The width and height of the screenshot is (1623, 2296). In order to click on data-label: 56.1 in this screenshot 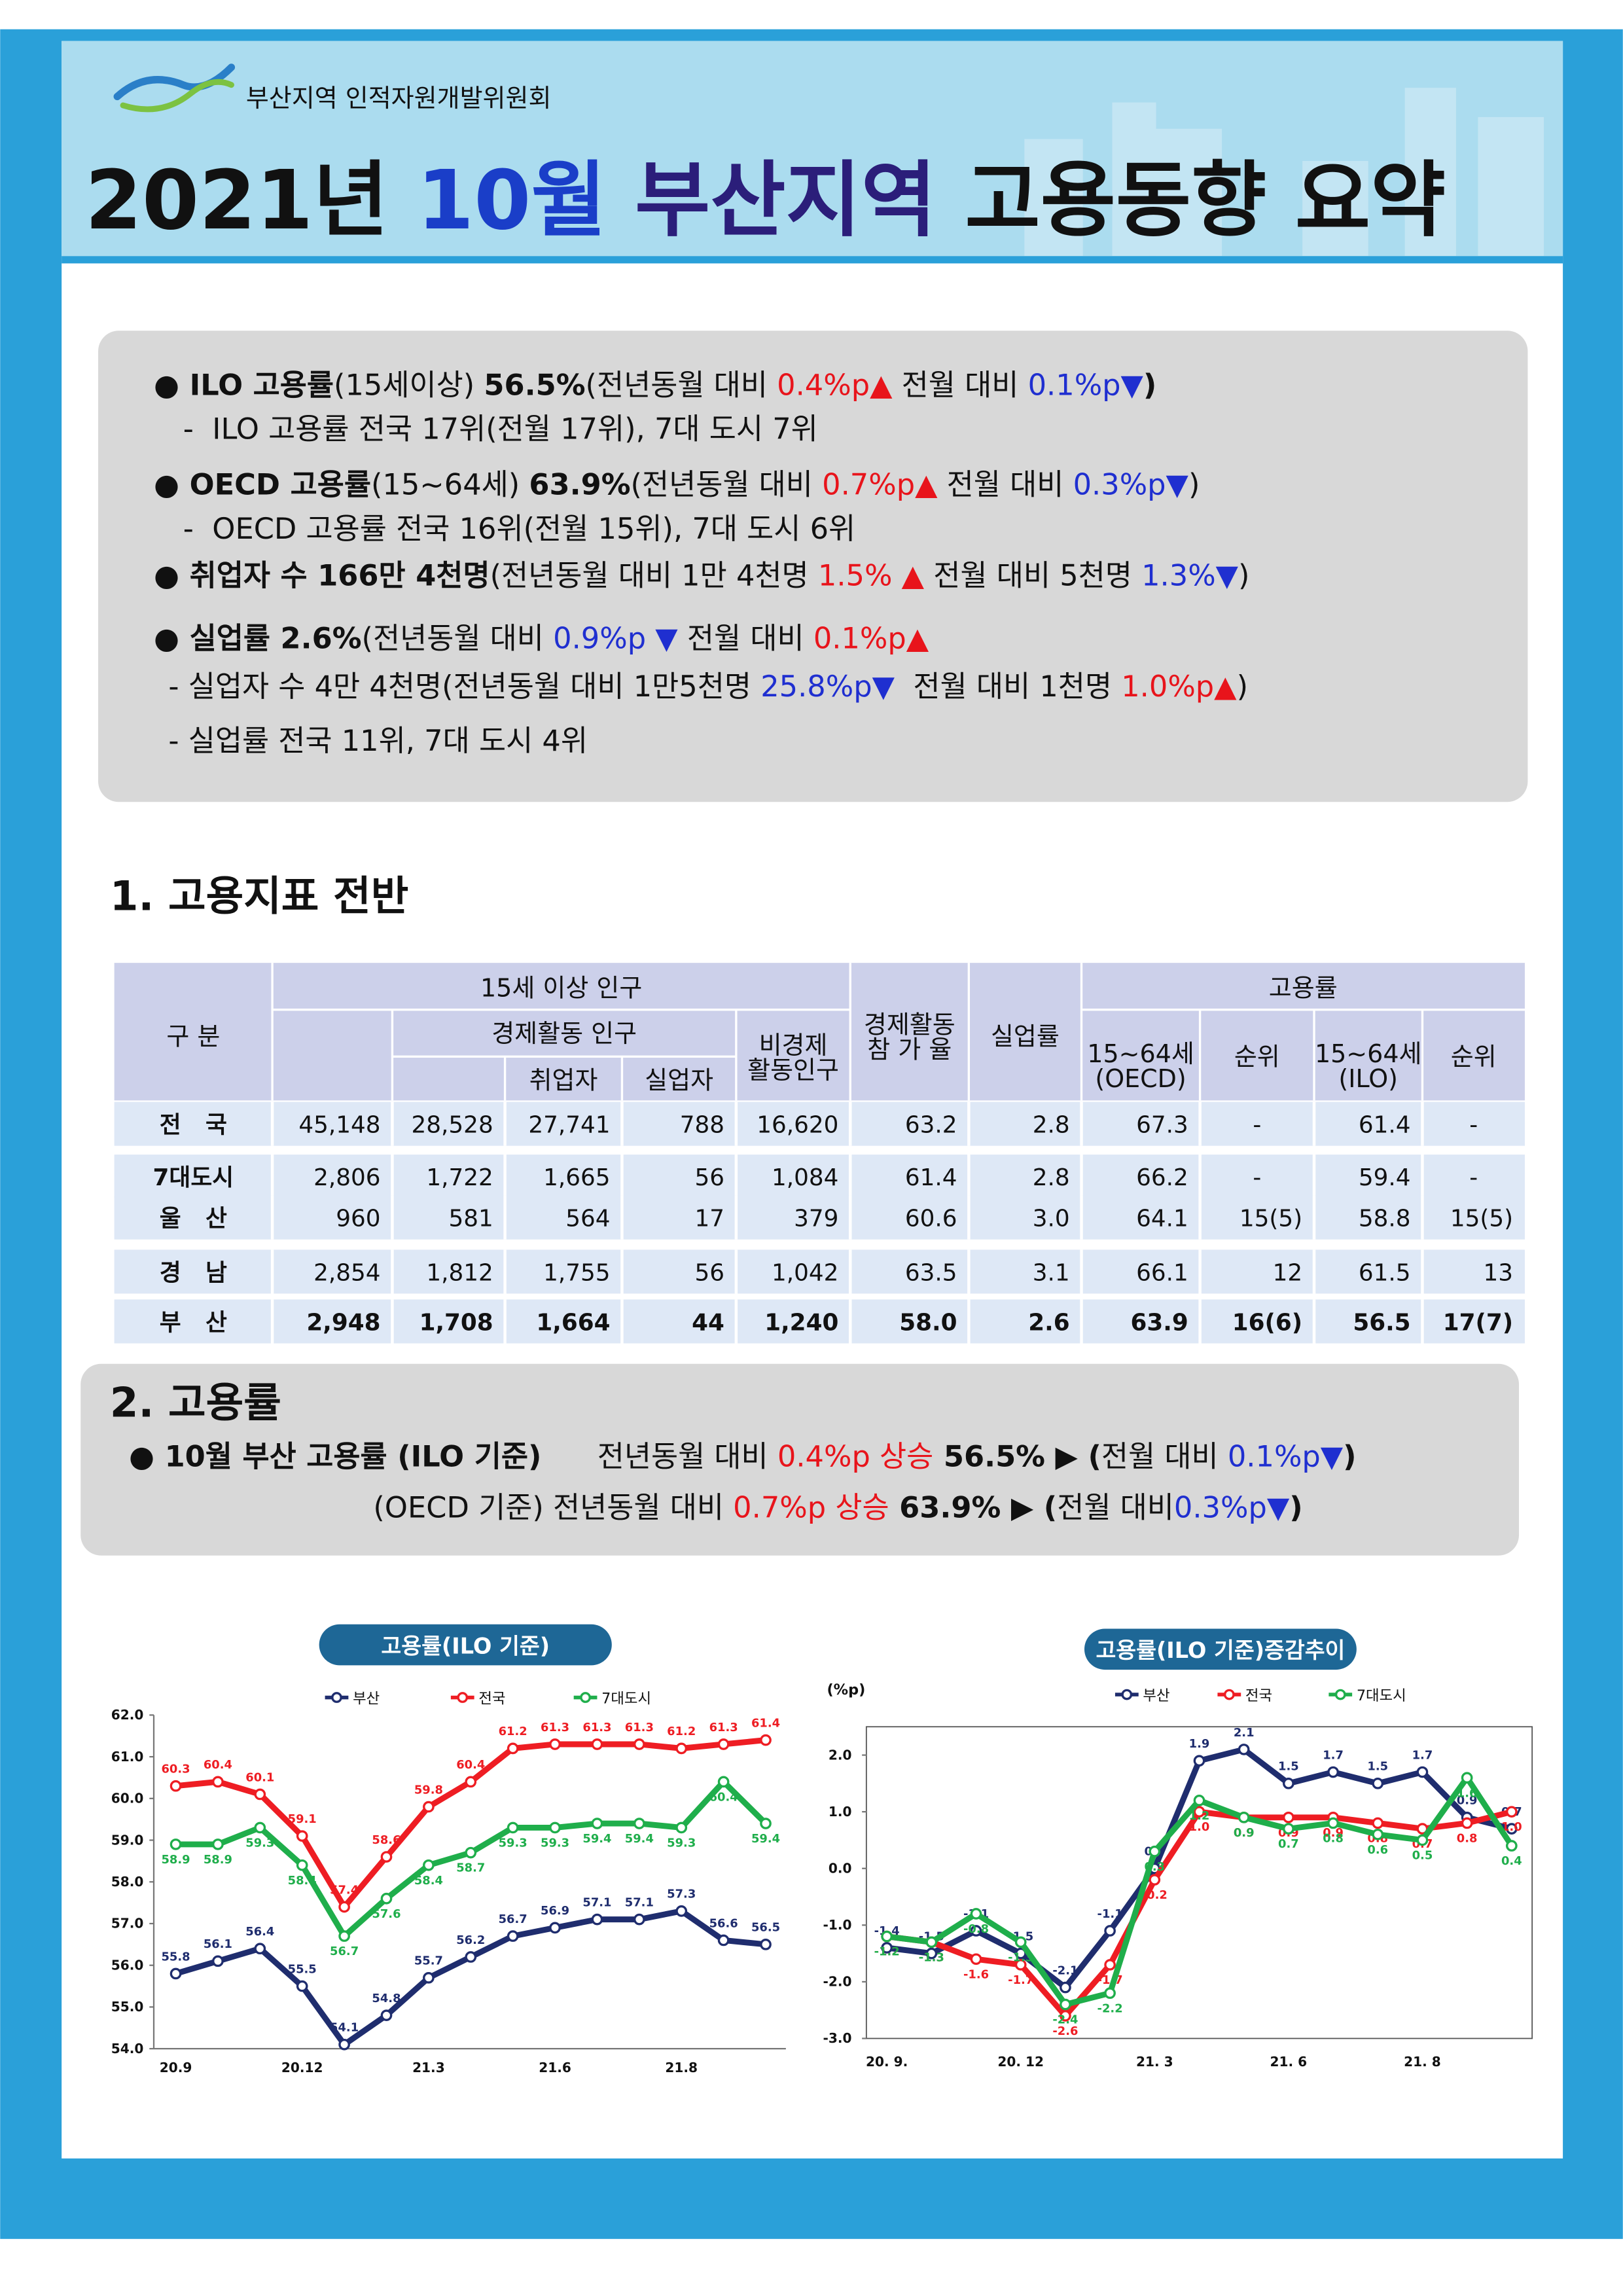, I will do `click(218, 1944)`.